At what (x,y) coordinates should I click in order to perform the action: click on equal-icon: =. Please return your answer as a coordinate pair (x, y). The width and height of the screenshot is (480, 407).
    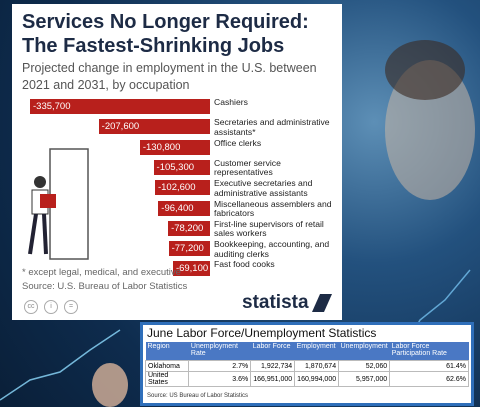
    Looking at the image, I should click on (71, 307).